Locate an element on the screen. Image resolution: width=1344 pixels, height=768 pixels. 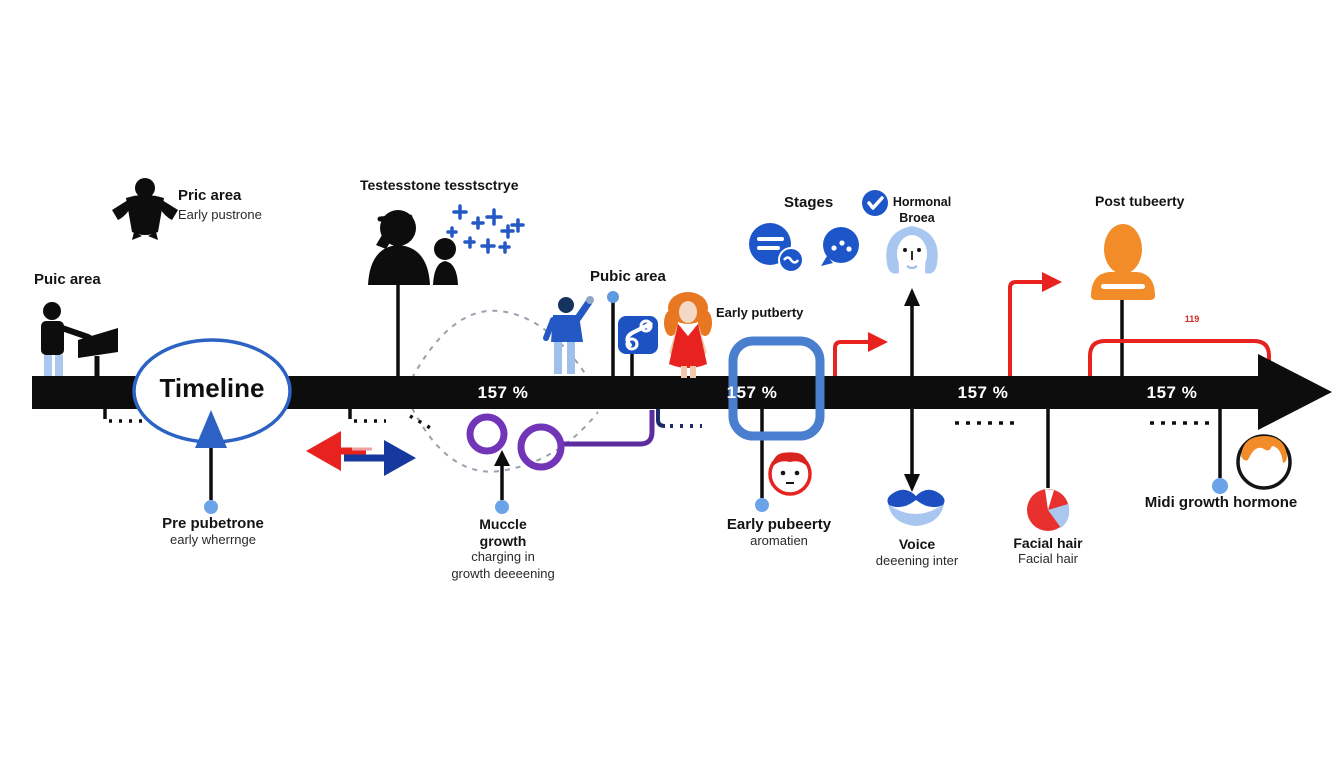
swap-sign-icon is located at coordinates (638, 335).